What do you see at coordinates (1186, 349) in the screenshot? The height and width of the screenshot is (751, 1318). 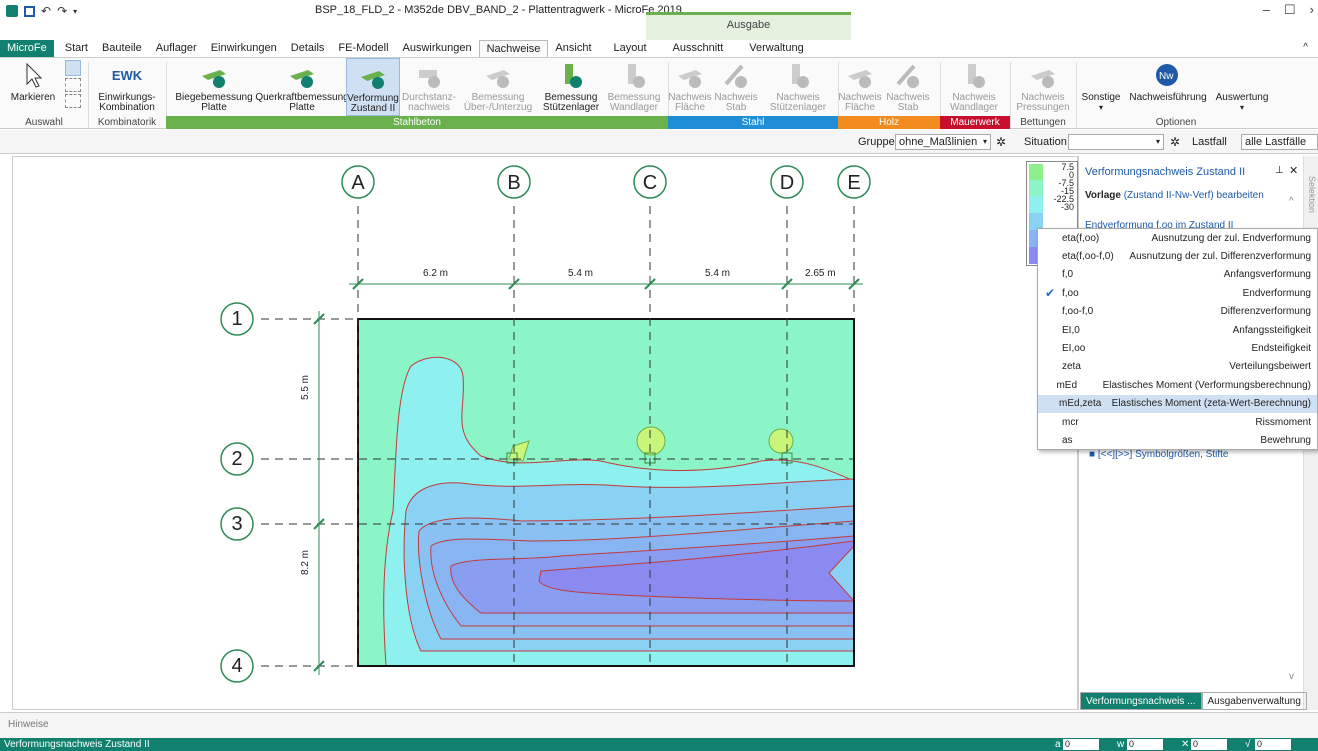 I see `dropdown-item-eioo: EI,oo Endsteifigkeit` at bounding box center [1186, 349].